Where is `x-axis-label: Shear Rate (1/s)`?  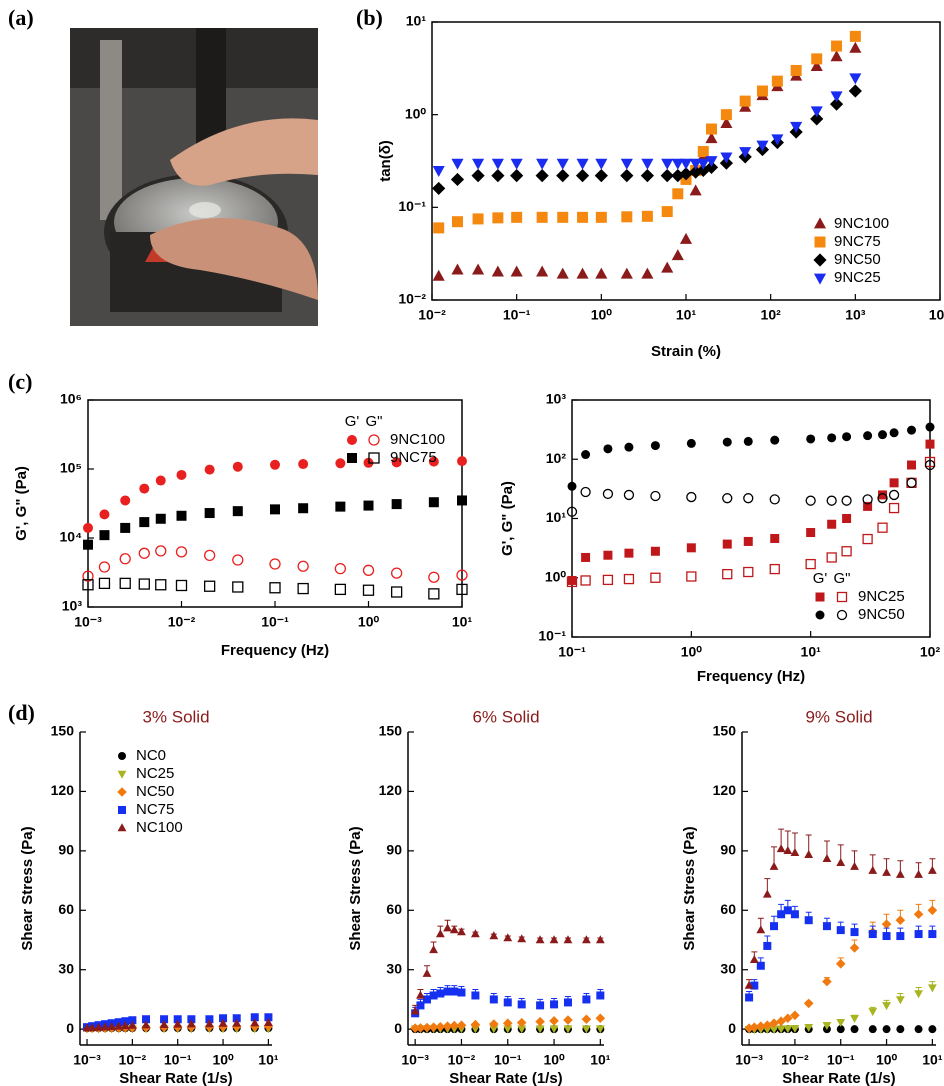
x-axis-label: Shear Rate (1/s) is located at coordinates (175, 1078).